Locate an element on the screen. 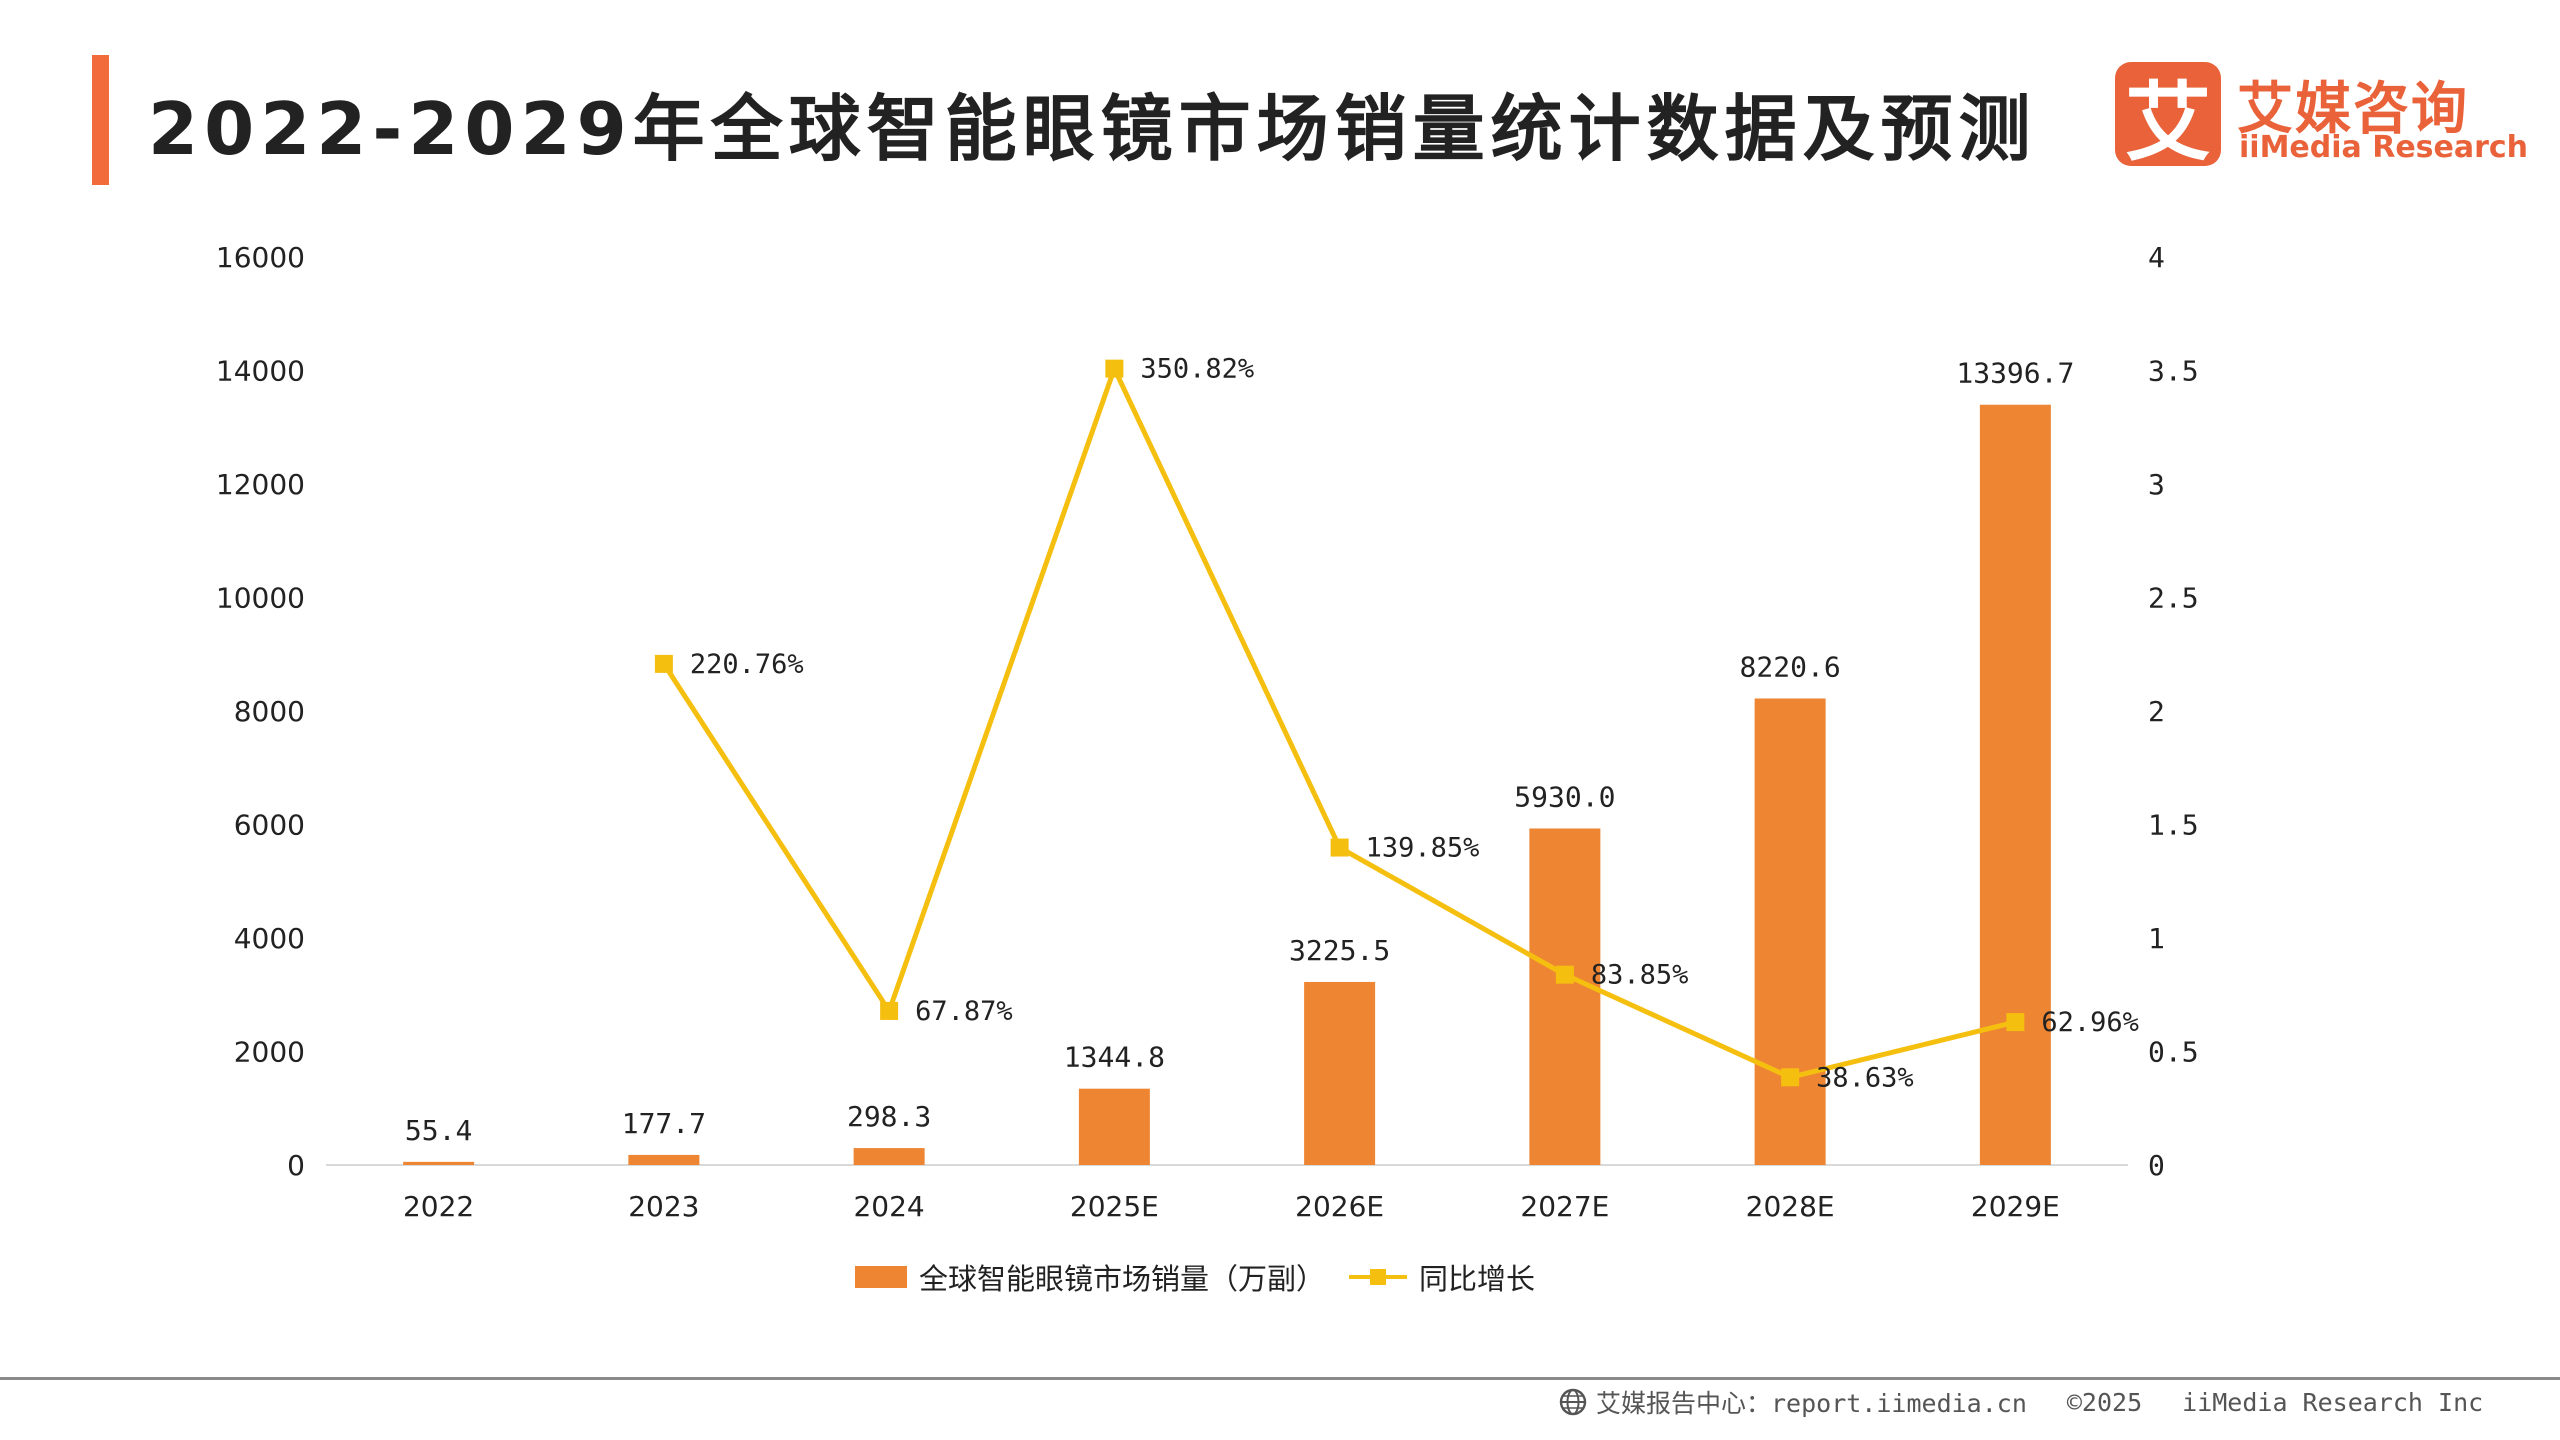  y-right-tick-label: 0 is located at coordinates (2156, 1165).